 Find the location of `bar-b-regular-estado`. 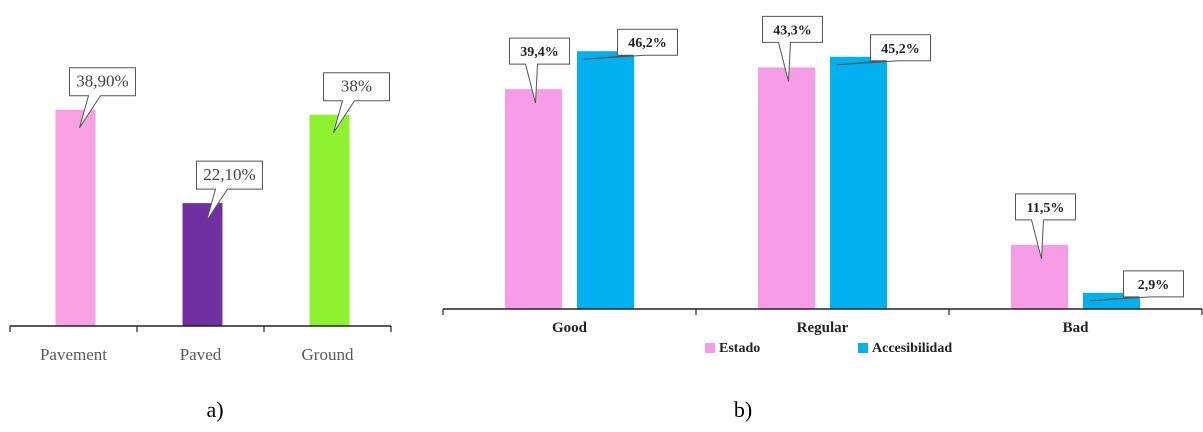

bar-b-regular-estado is located at coordinates (786, 188).